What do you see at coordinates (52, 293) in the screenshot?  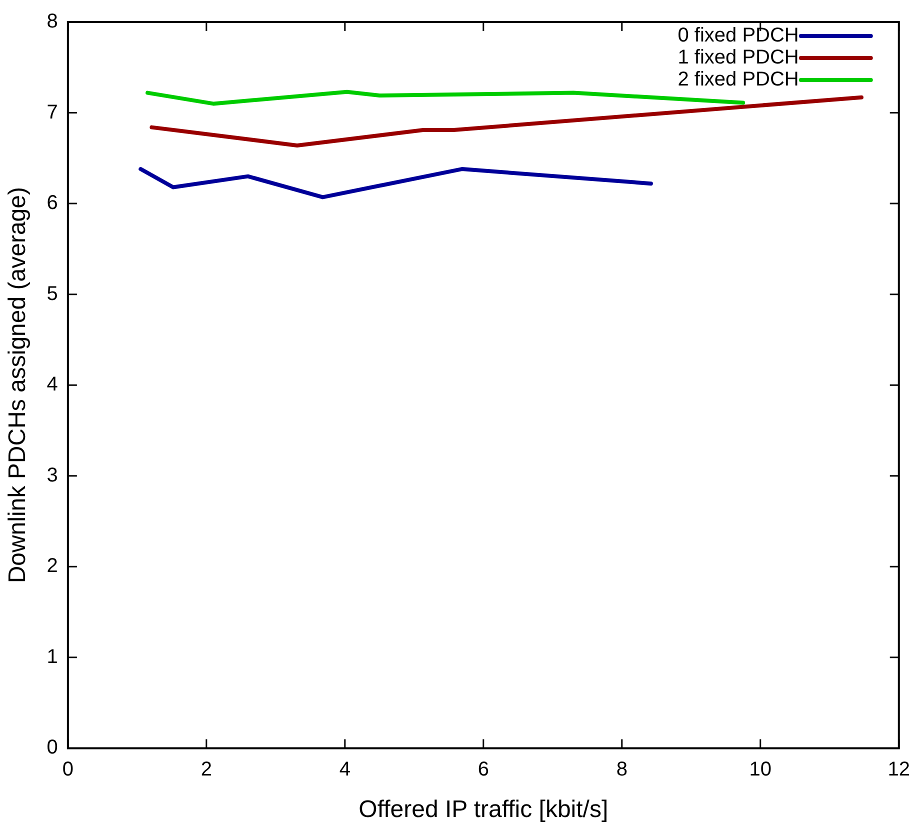 I see `y-tick-label: 5` at bounding box center [52, 293].